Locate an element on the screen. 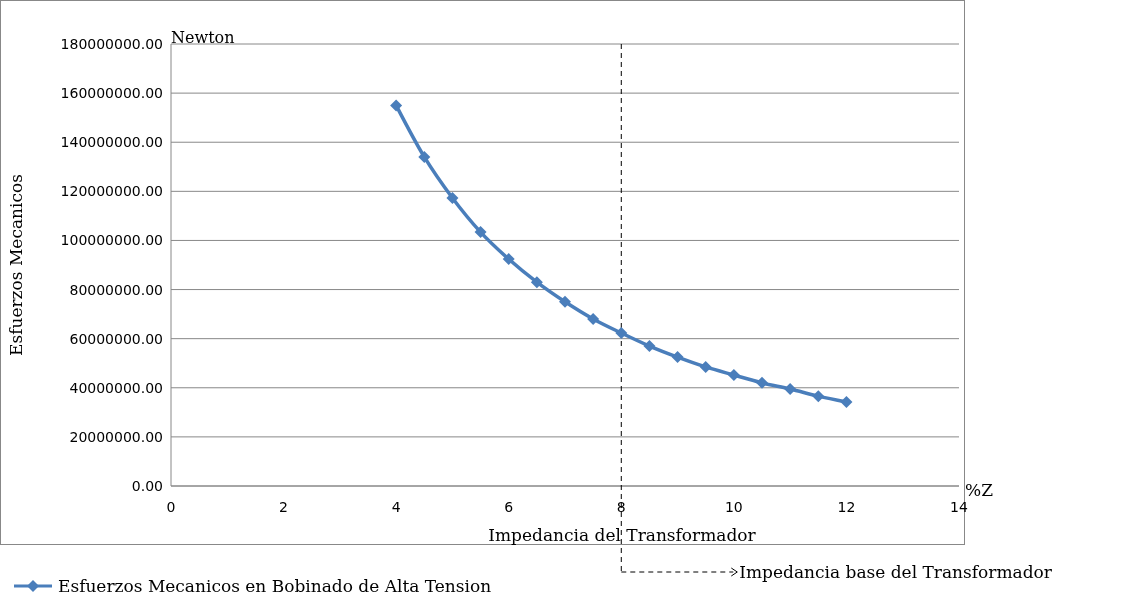  text: %Z is located at coordinates (979, 490).